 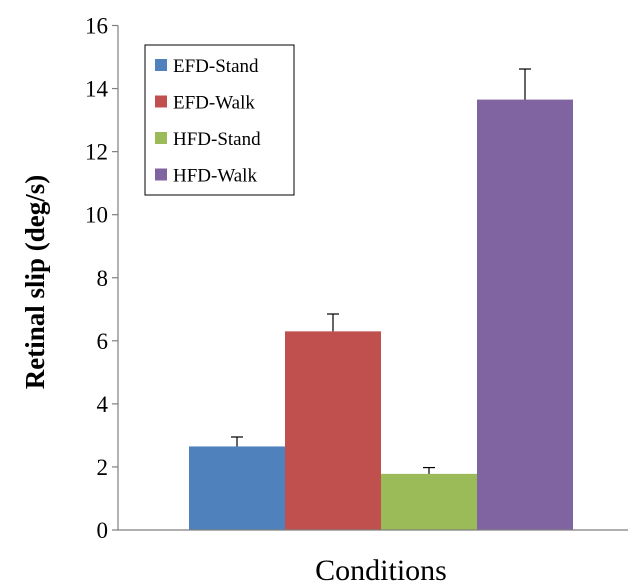 I want to click on y-tick-label: 8, so click(x=103, y=278).